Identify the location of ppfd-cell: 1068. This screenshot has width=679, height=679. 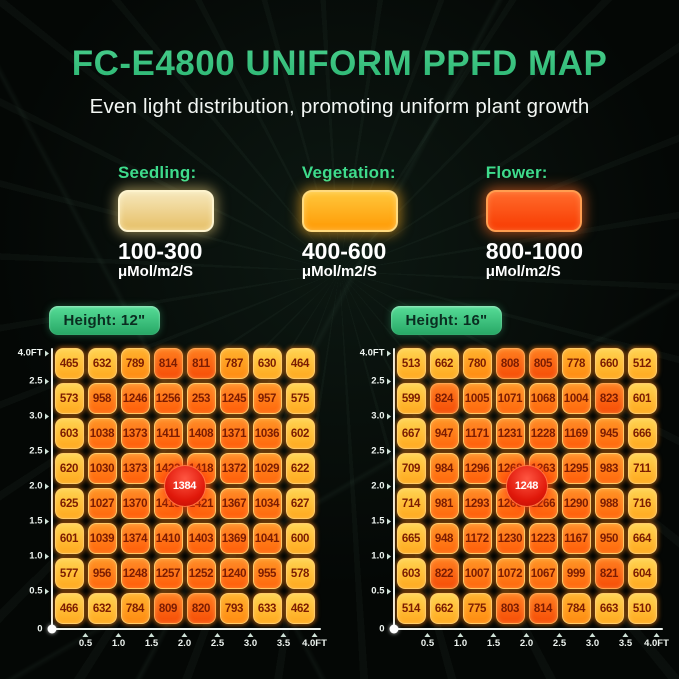
(543, 399).